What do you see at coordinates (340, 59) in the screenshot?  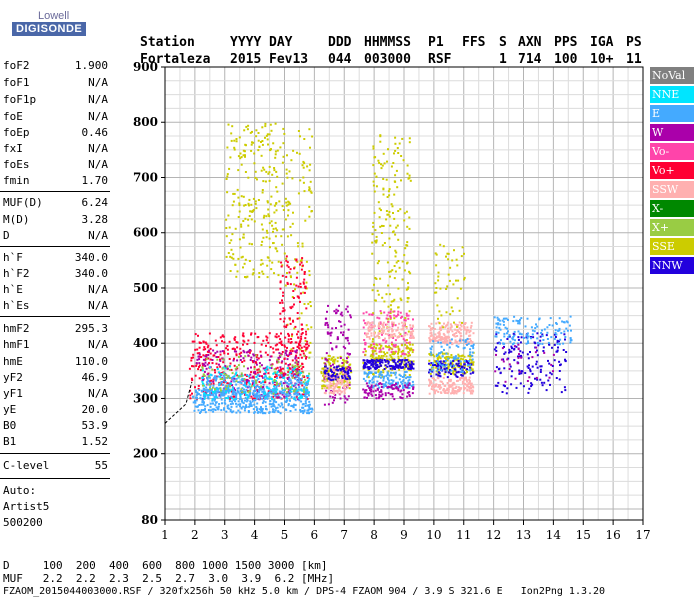 I see `header-ddd-value: 044` at bounding box center [340, 59].